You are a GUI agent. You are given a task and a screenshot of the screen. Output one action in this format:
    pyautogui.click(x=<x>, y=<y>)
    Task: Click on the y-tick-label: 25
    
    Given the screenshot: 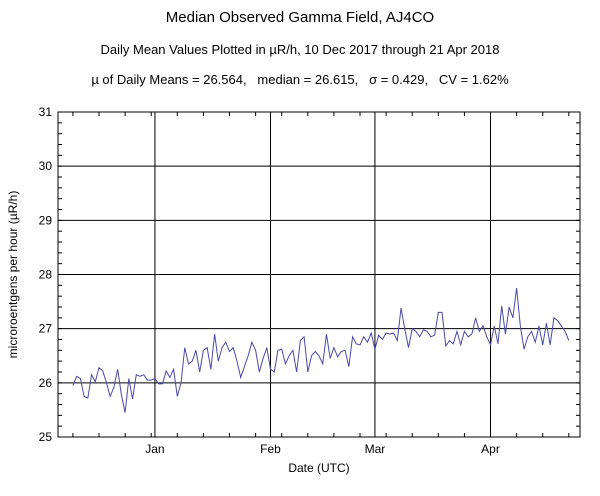 What is the action you would take?
    pyautogui.click(x=46, y=437)
    